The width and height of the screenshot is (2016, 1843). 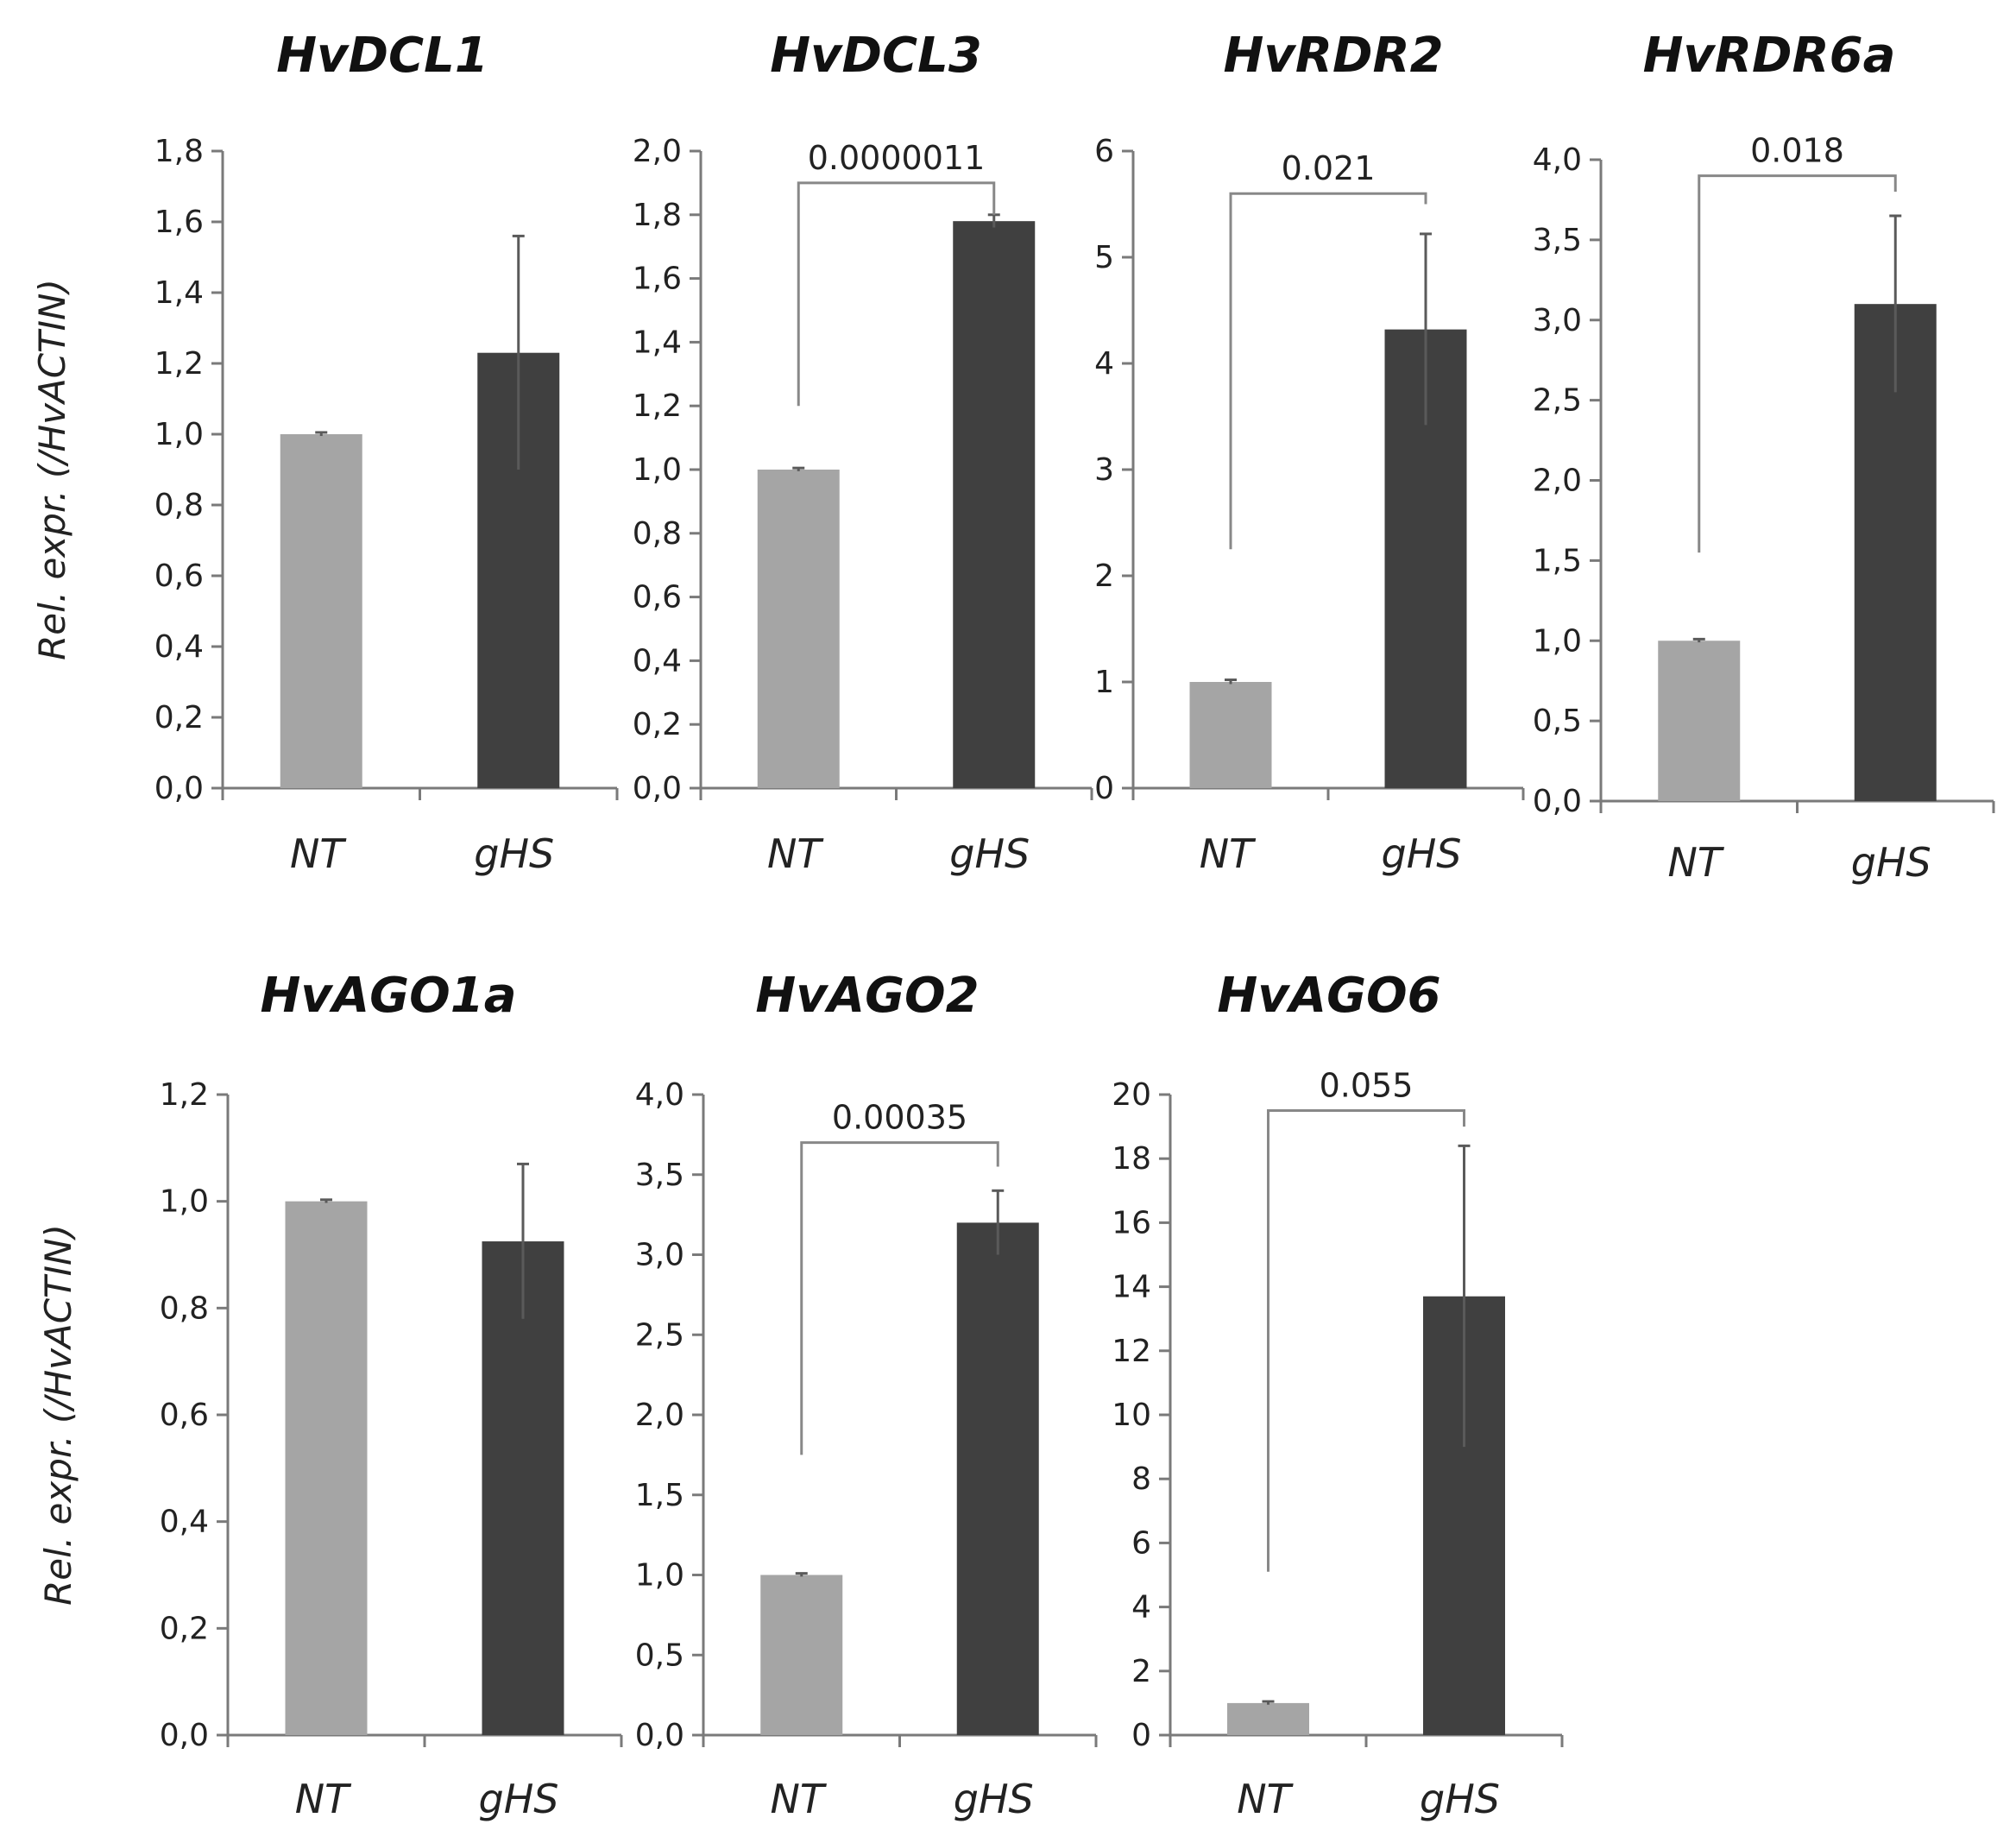 What do you see at coordinates (1104, 470) in the screenshot?
I see `y-tick-label: 3` at bounding box center [1104, 470].